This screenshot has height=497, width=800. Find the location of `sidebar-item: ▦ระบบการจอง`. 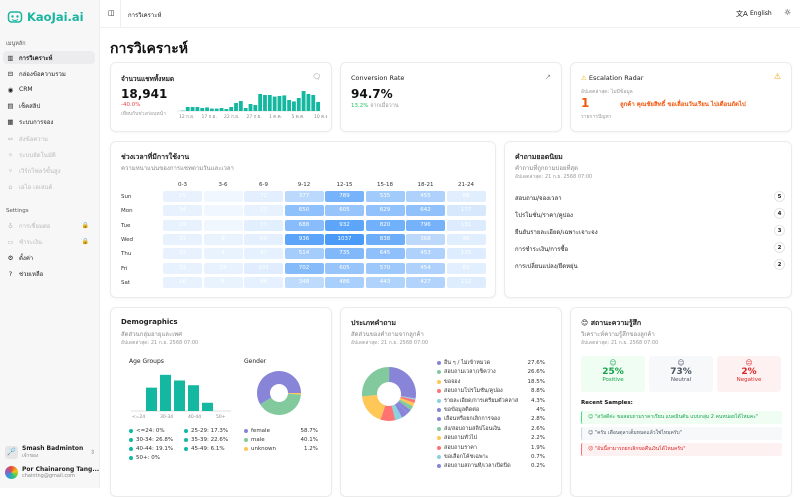

sidebar-item: ▦ระบบการจอง is located at coordinates (49, 122).